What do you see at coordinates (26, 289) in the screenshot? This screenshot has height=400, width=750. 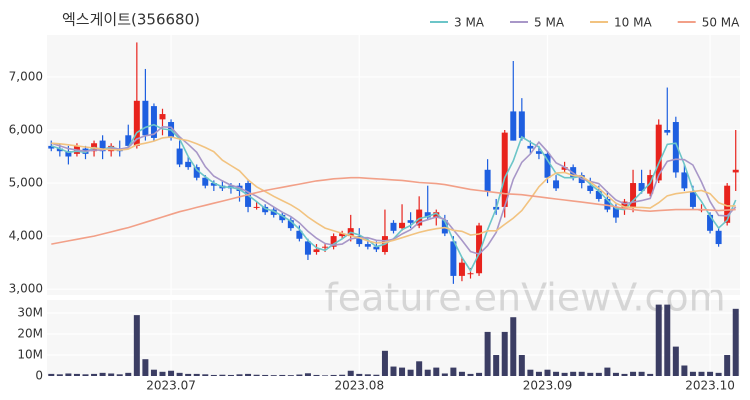 I see `y-tick-label: 3,000` at bounding box center [26, 289].